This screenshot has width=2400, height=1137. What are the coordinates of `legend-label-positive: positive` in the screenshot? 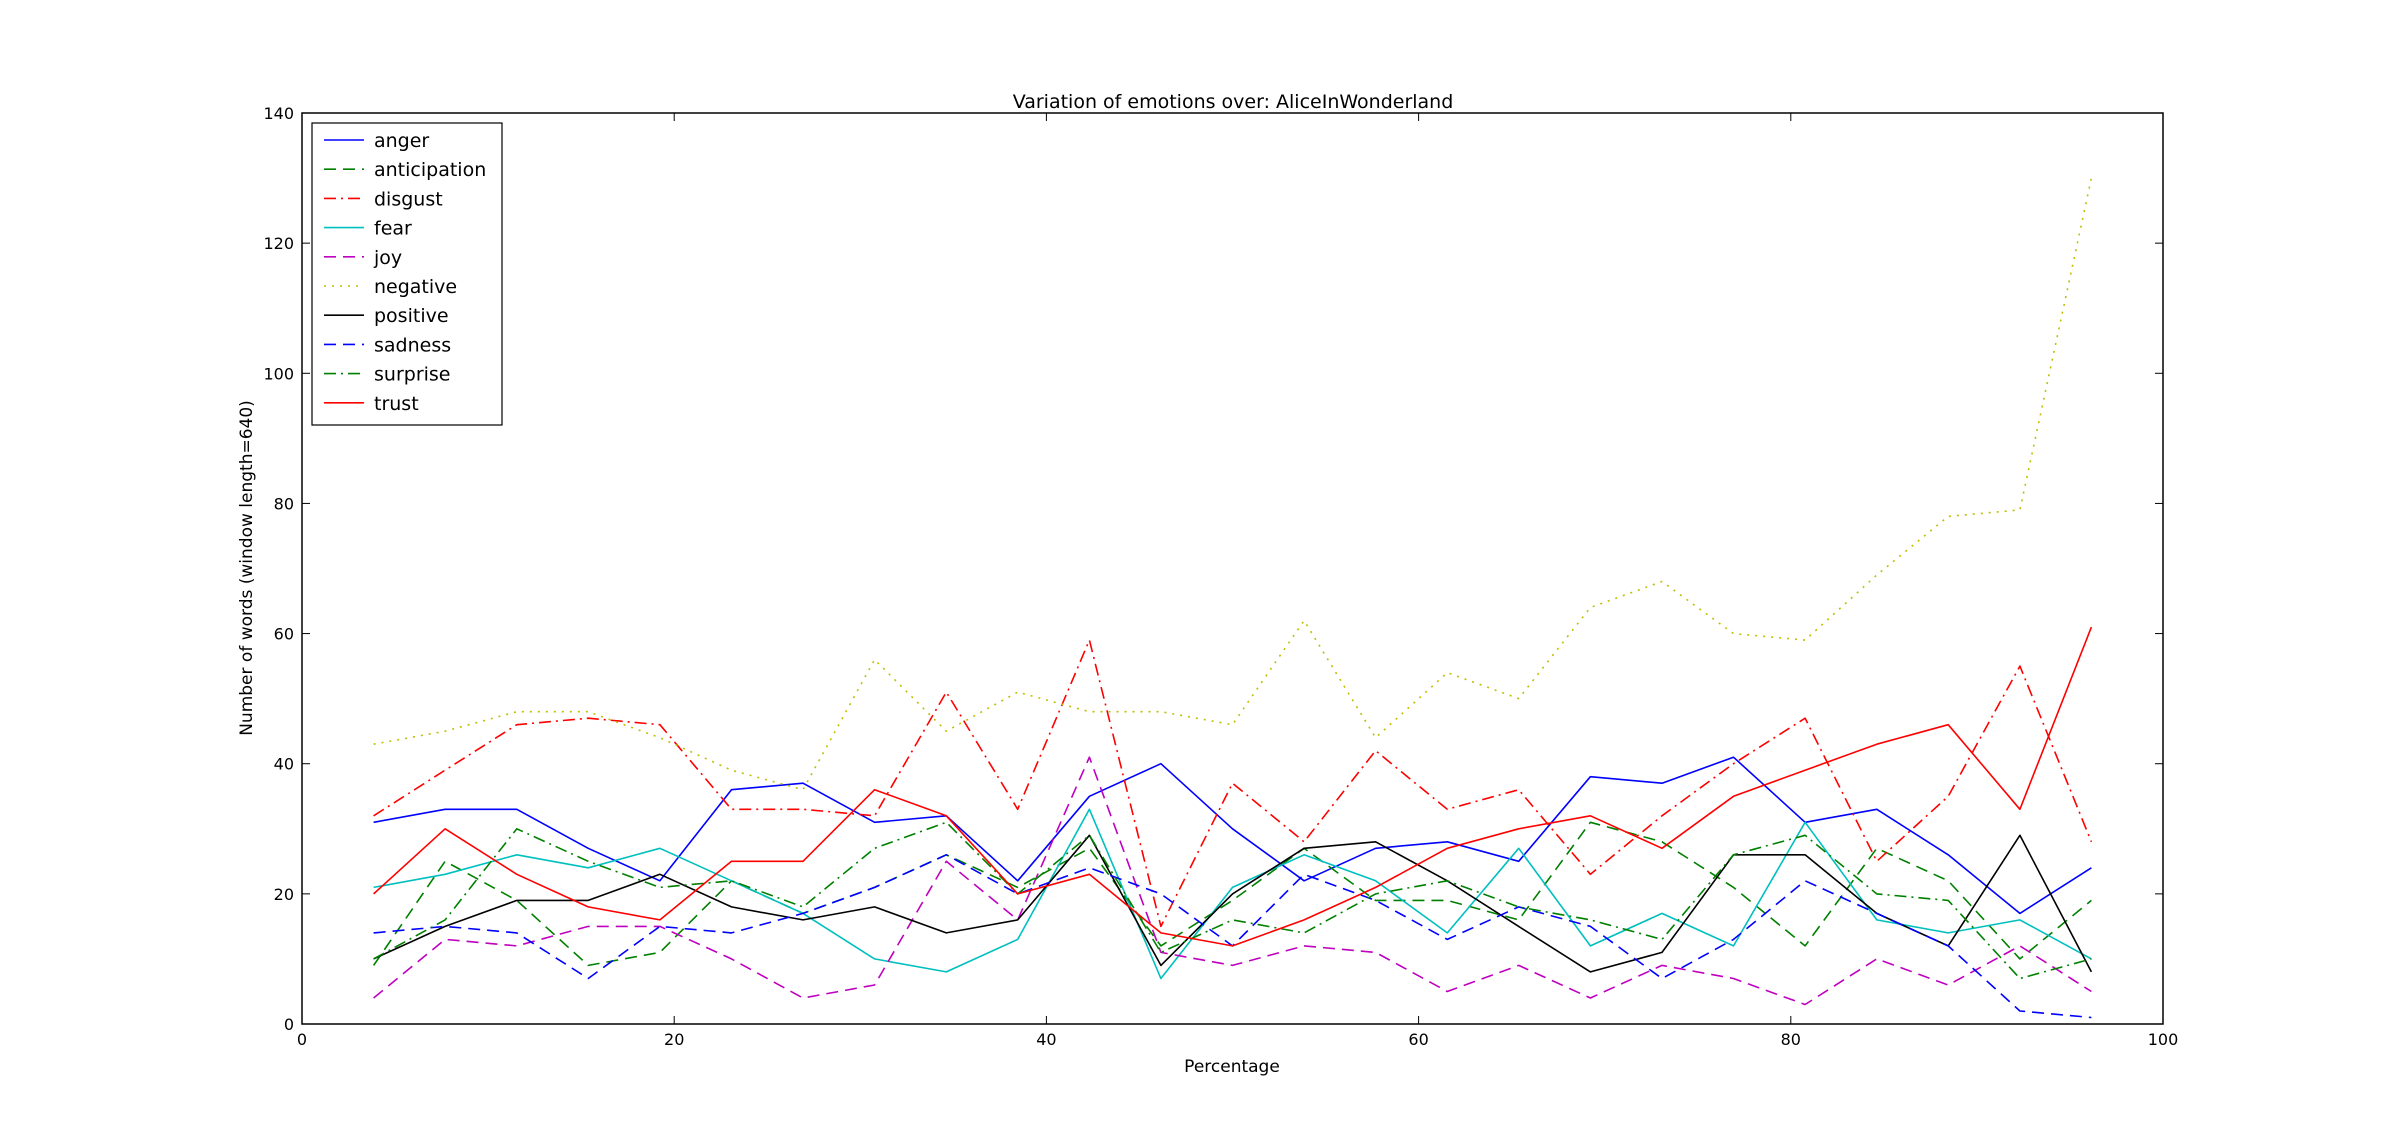 It's located at (411, 316).